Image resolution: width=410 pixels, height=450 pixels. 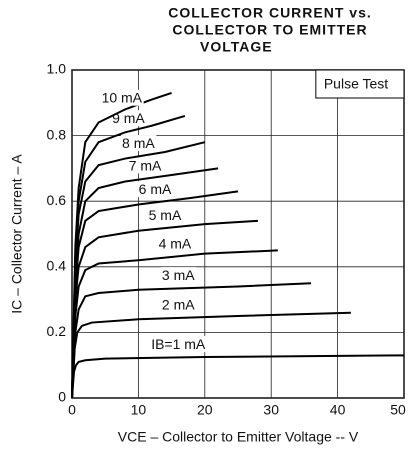 I want to click on series-label: IB=1 mA, so click(x=178, y=344).